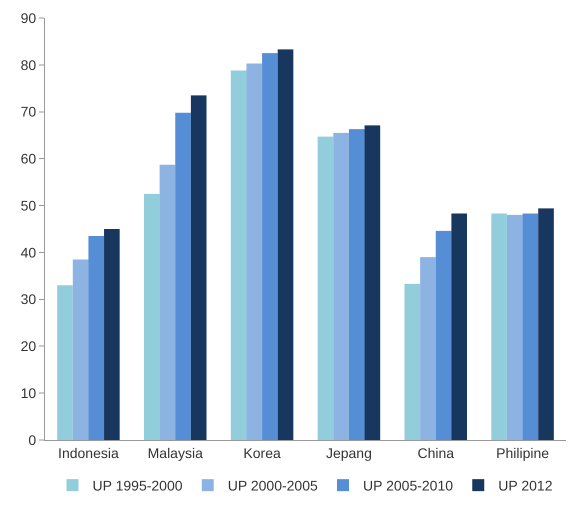 This screenshot has width=576, height=515. I want to click on legend-label: UP 2005-2010, so click(408, 486).